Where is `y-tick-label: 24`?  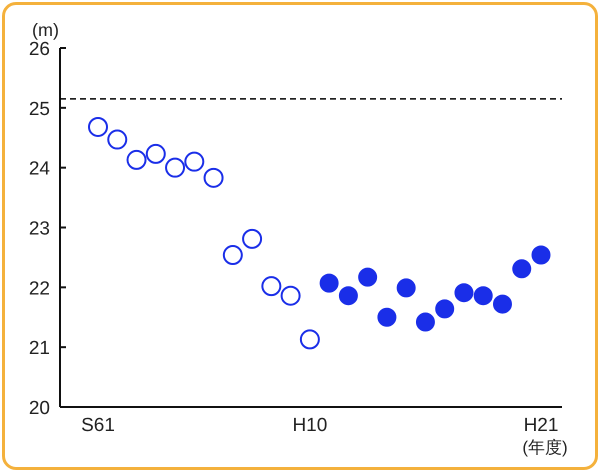 y-tick-label: 24 is located at coordinates (39, 169).